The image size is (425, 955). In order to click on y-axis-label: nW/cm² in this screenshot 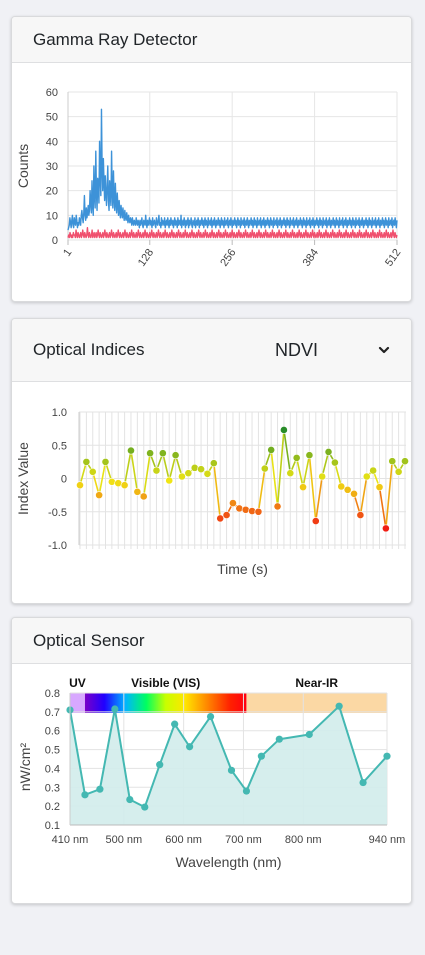, I will do `click(25, 767)`.